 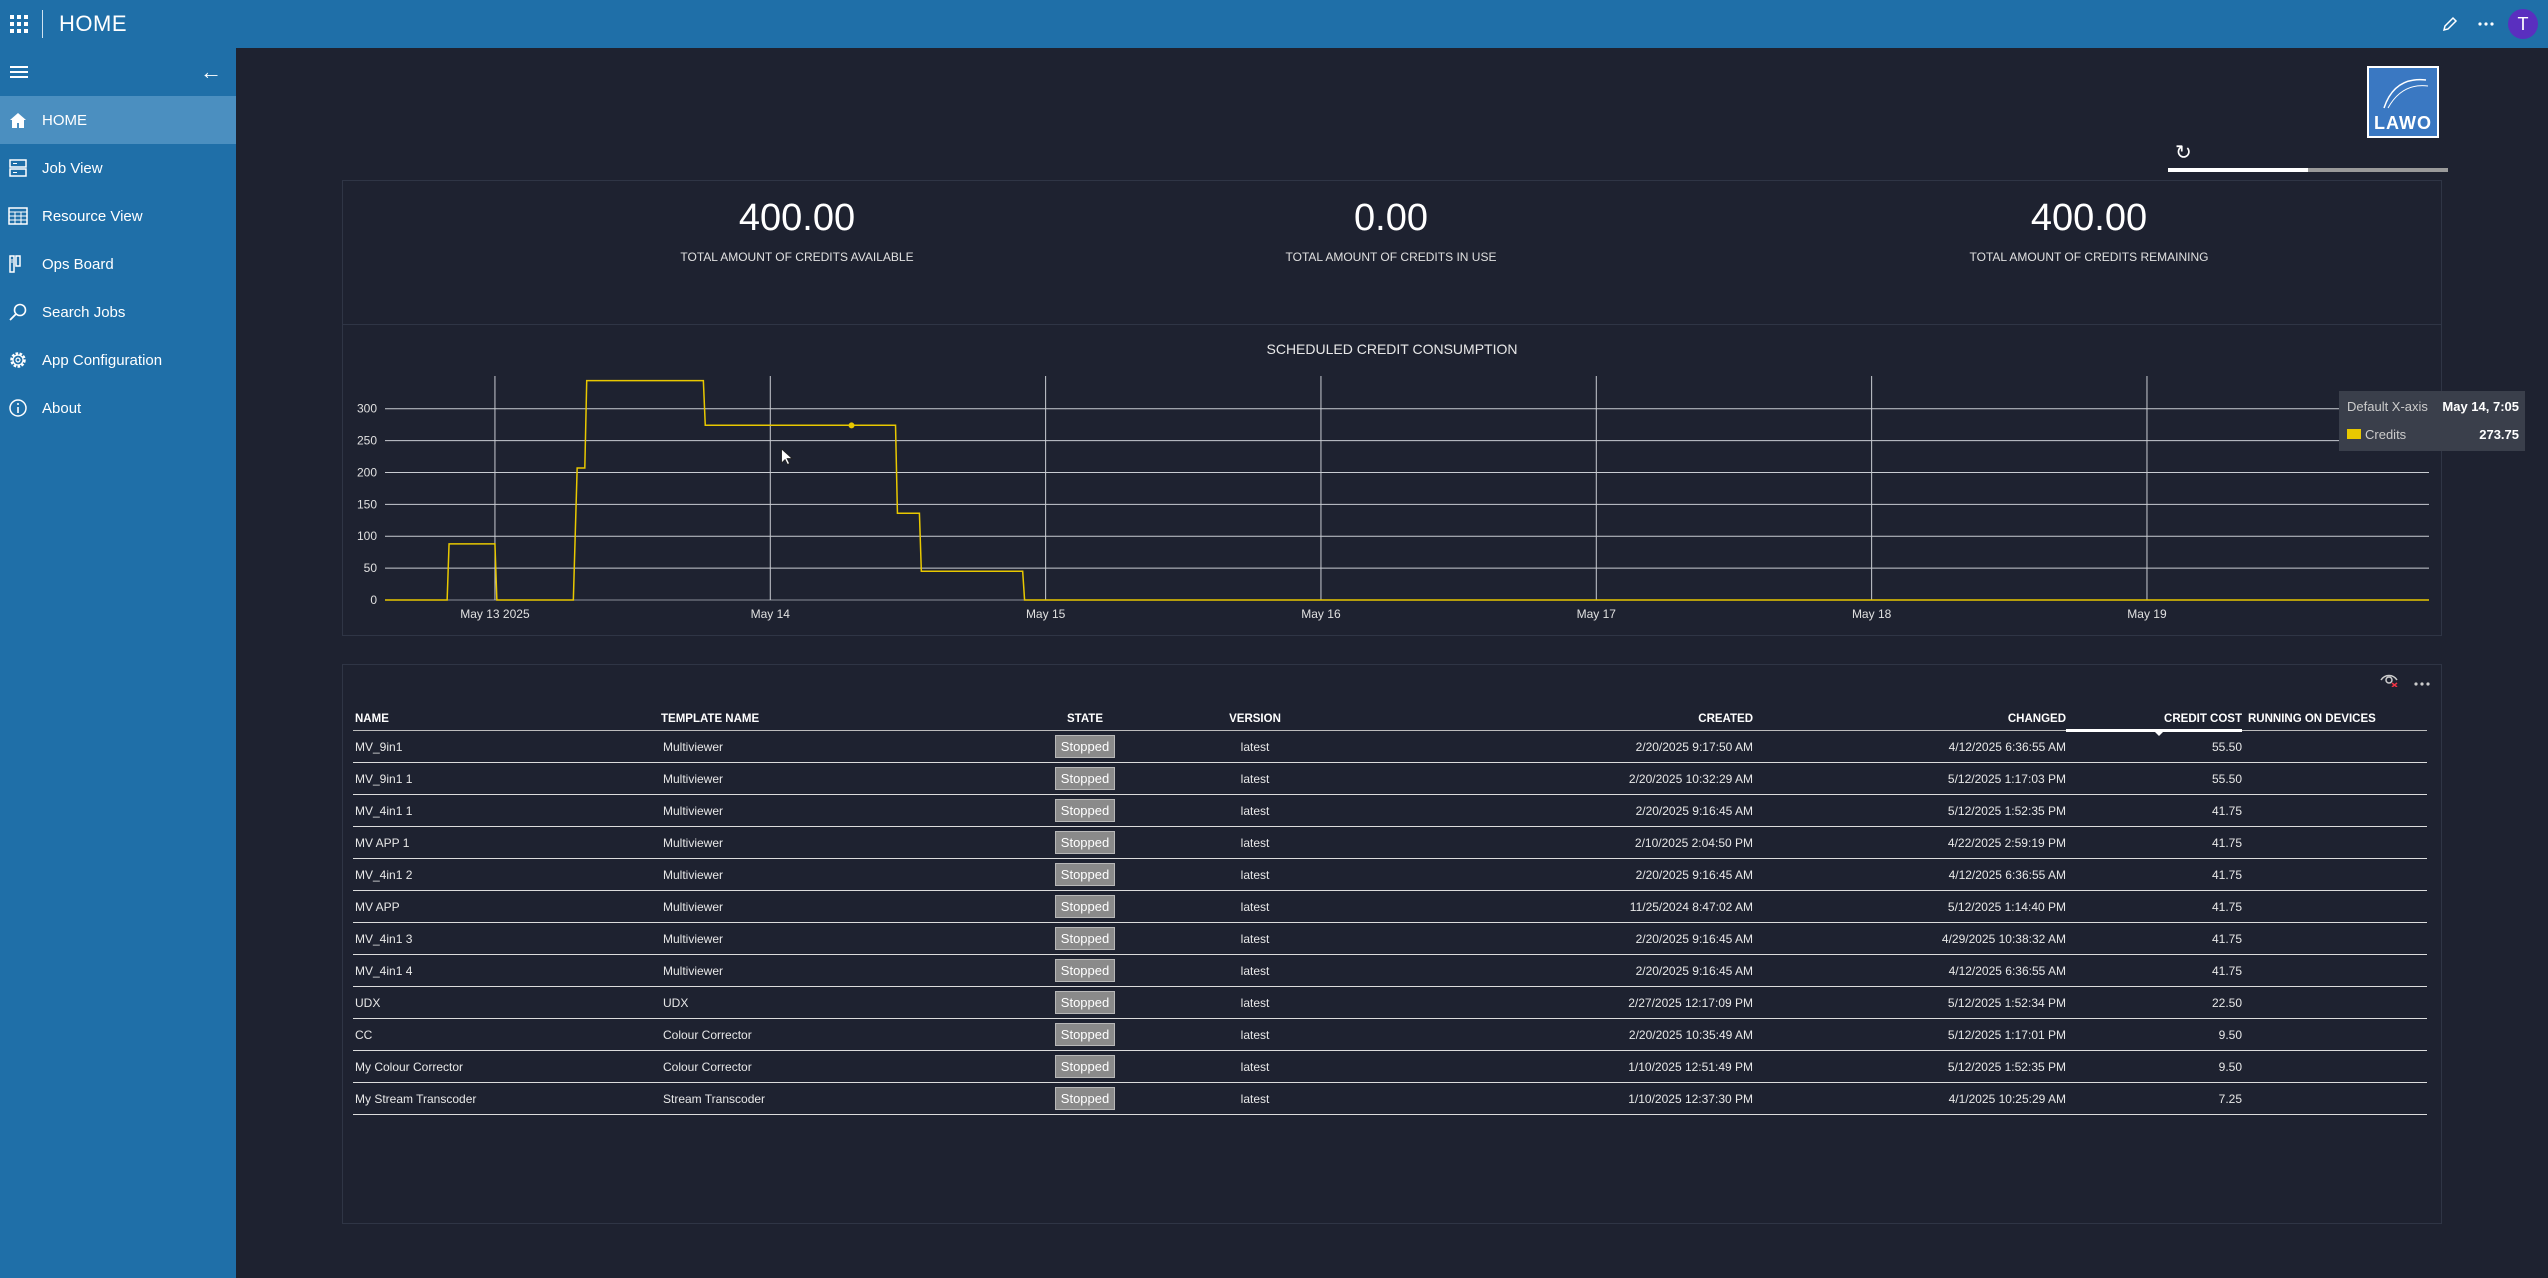 I want to click on more-options-button, so click(x=2486, y=24).